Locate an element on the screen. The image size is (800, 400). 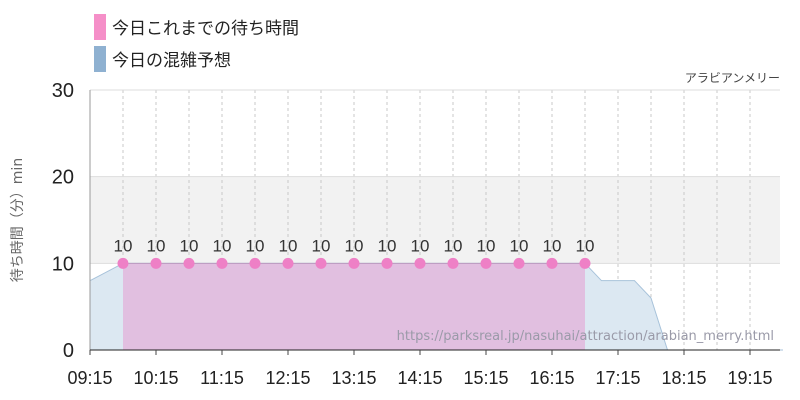
x-tick-label-1: 10:15 is located at coordinates (155, 378).